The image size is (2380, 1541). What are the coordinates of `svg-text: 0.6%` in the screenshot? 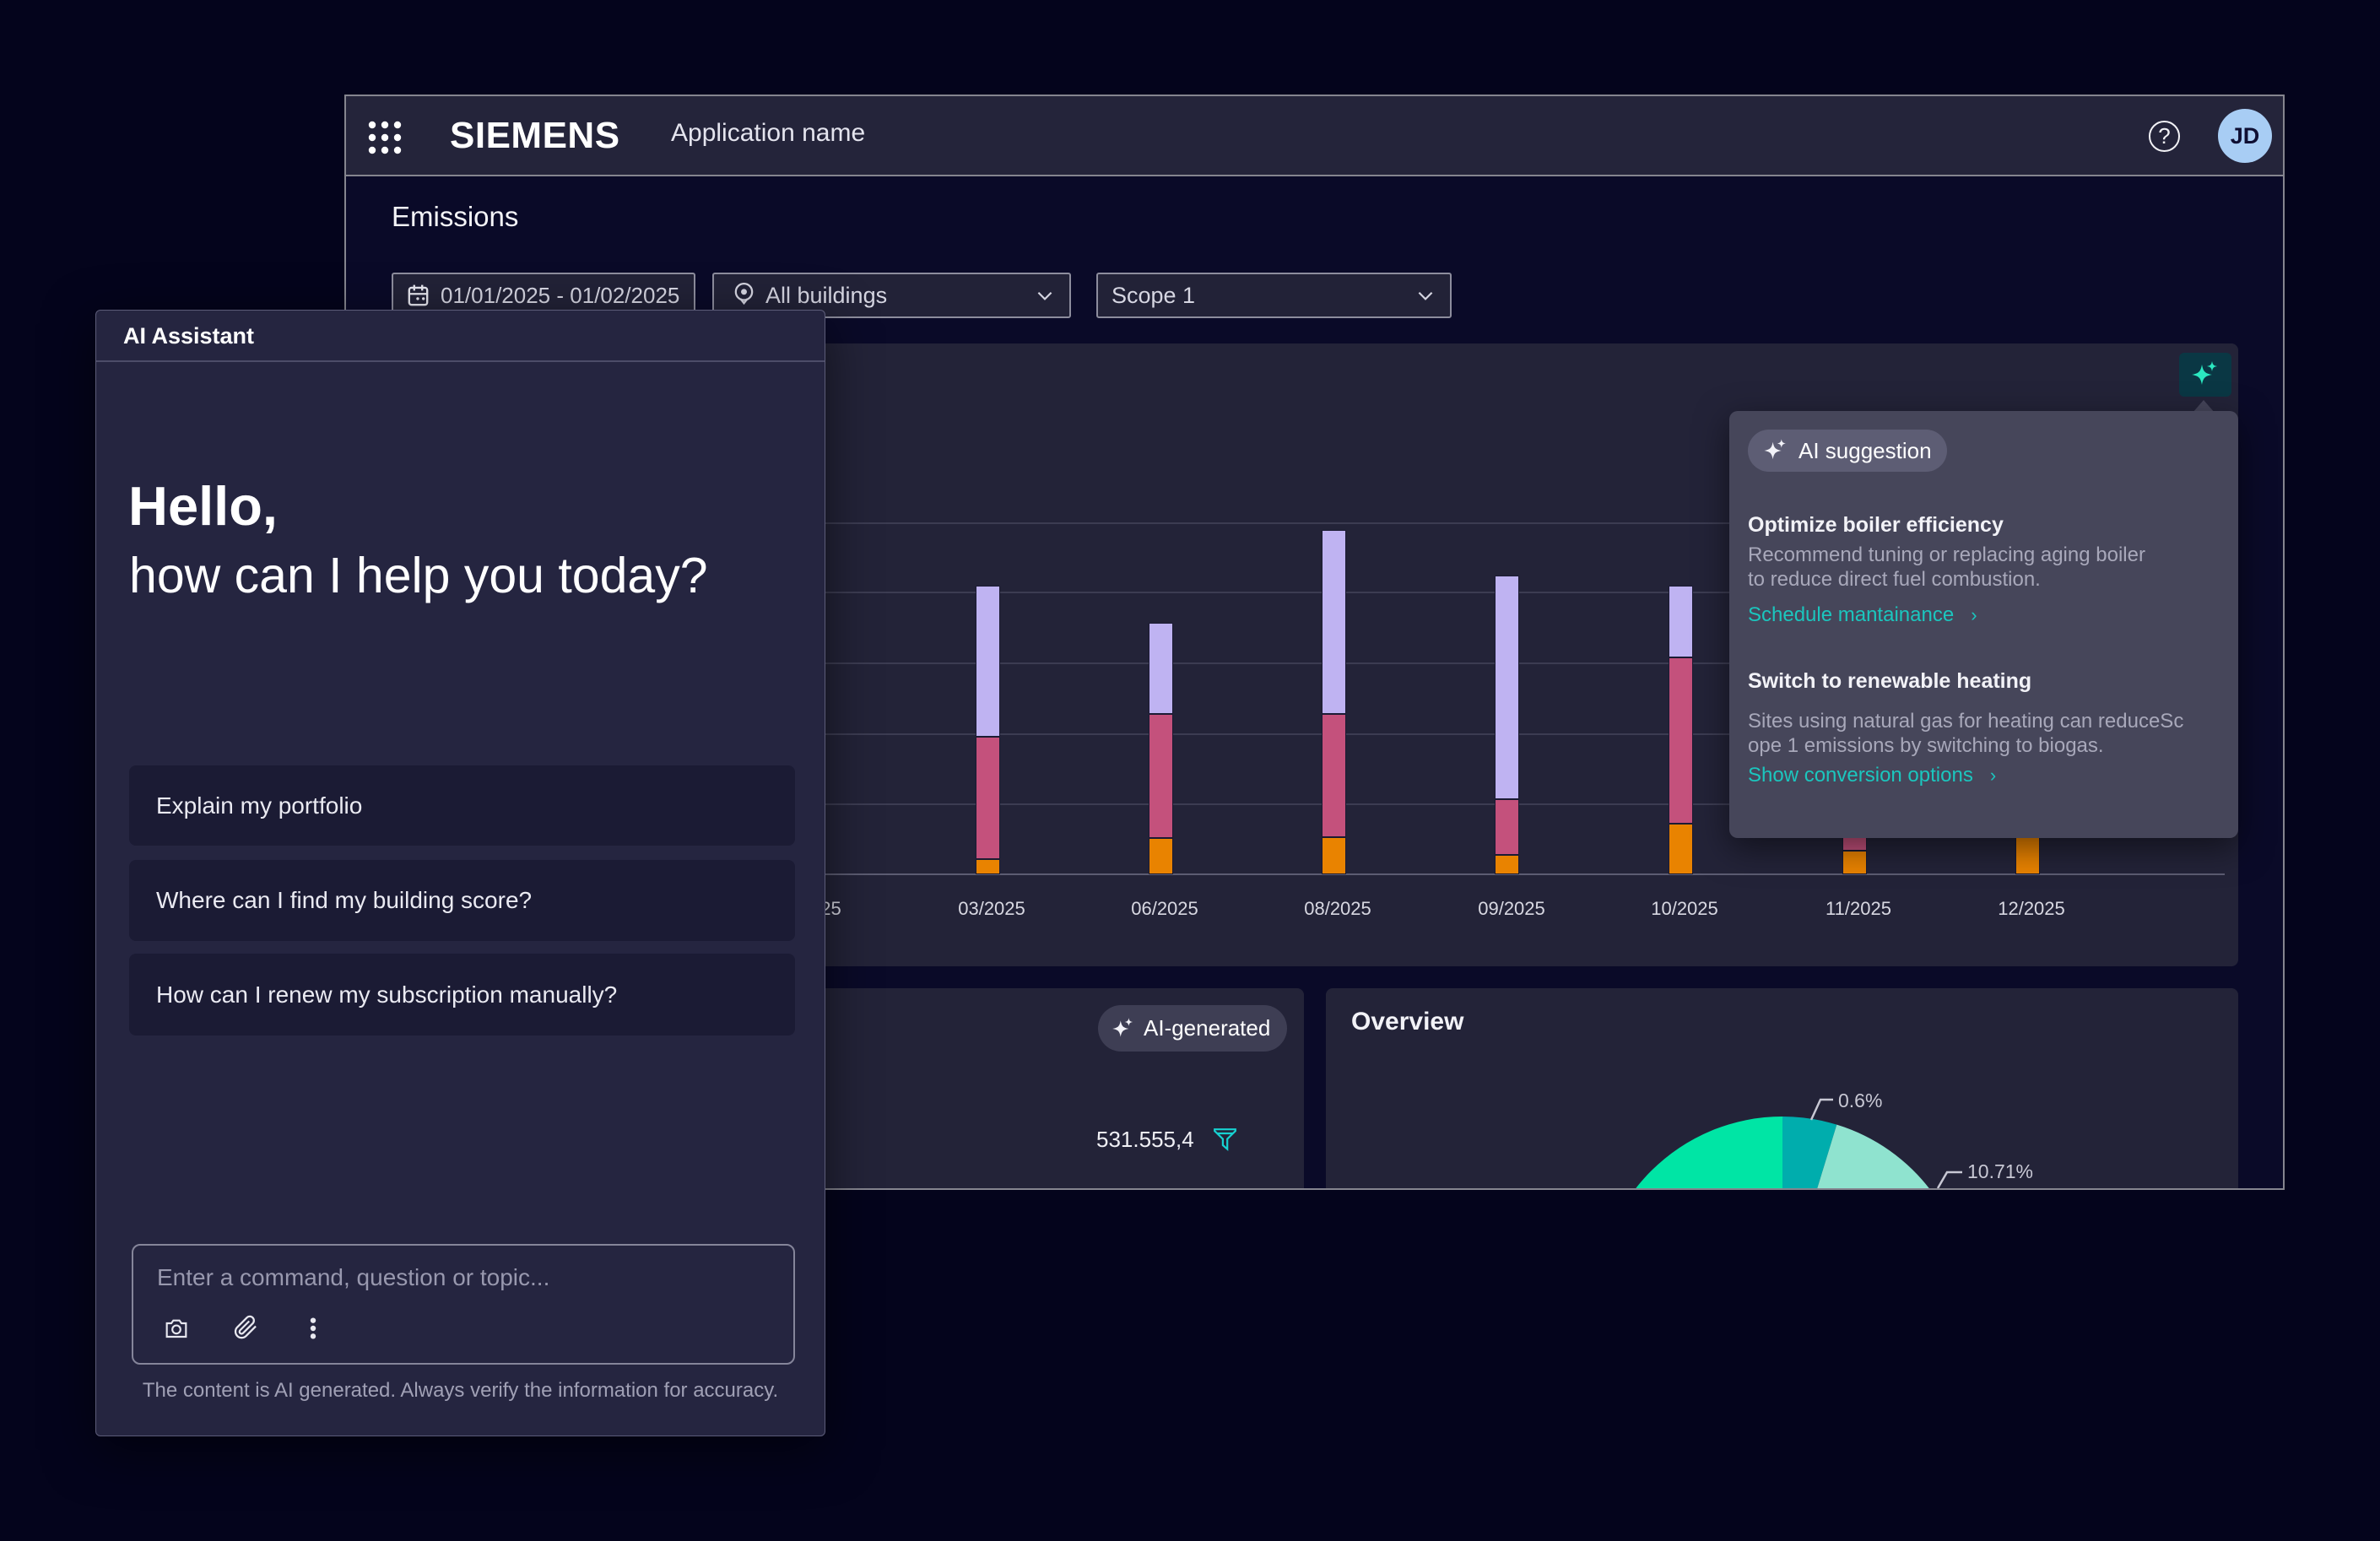 It's located at (1860, 1100).